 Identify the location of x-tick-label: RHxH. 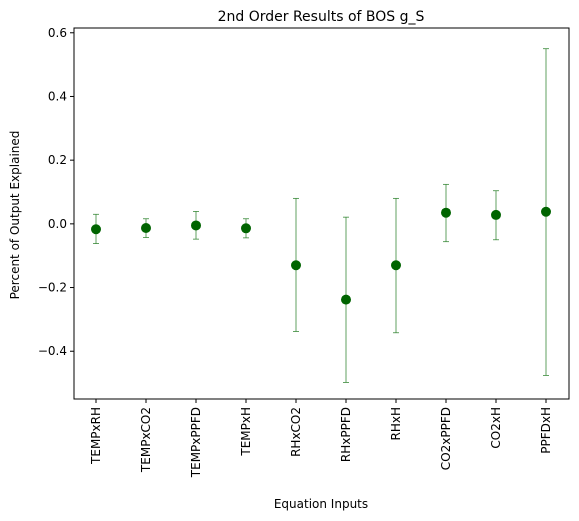
(396, 424).